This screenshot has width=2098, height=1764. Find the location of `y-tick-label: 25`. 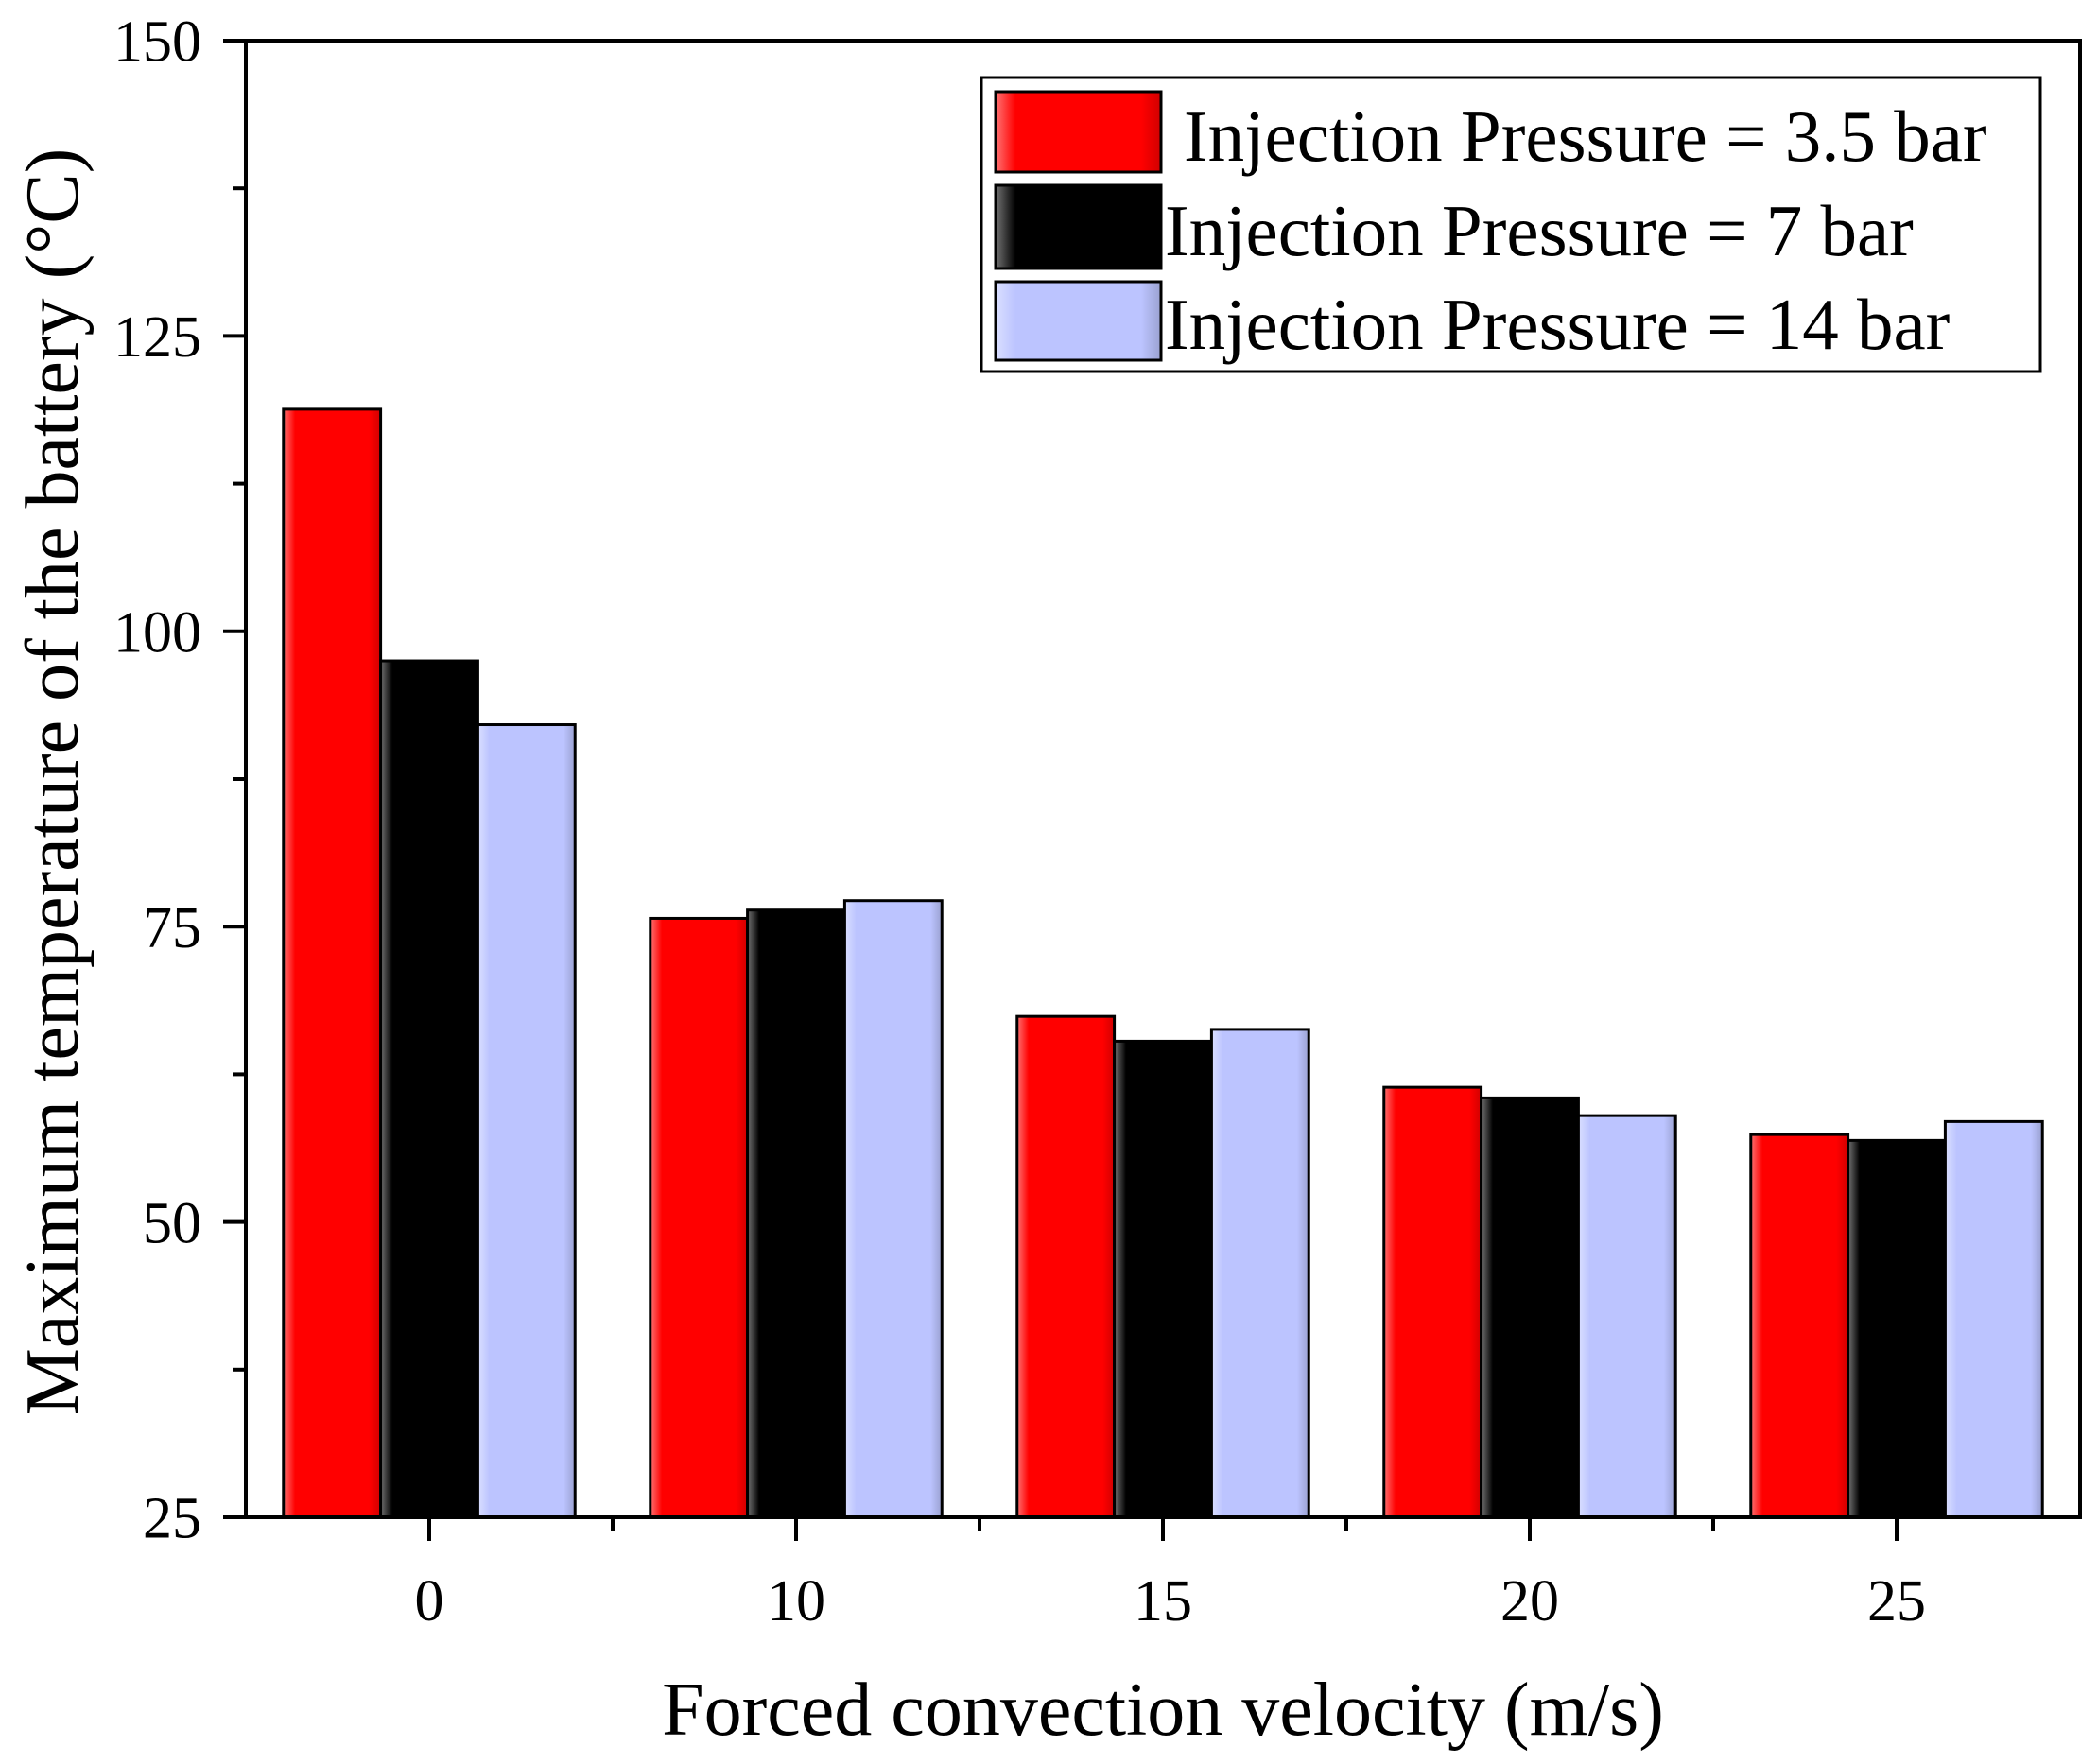

y-tick-label: 25 is located at coordinates (172, 1519).